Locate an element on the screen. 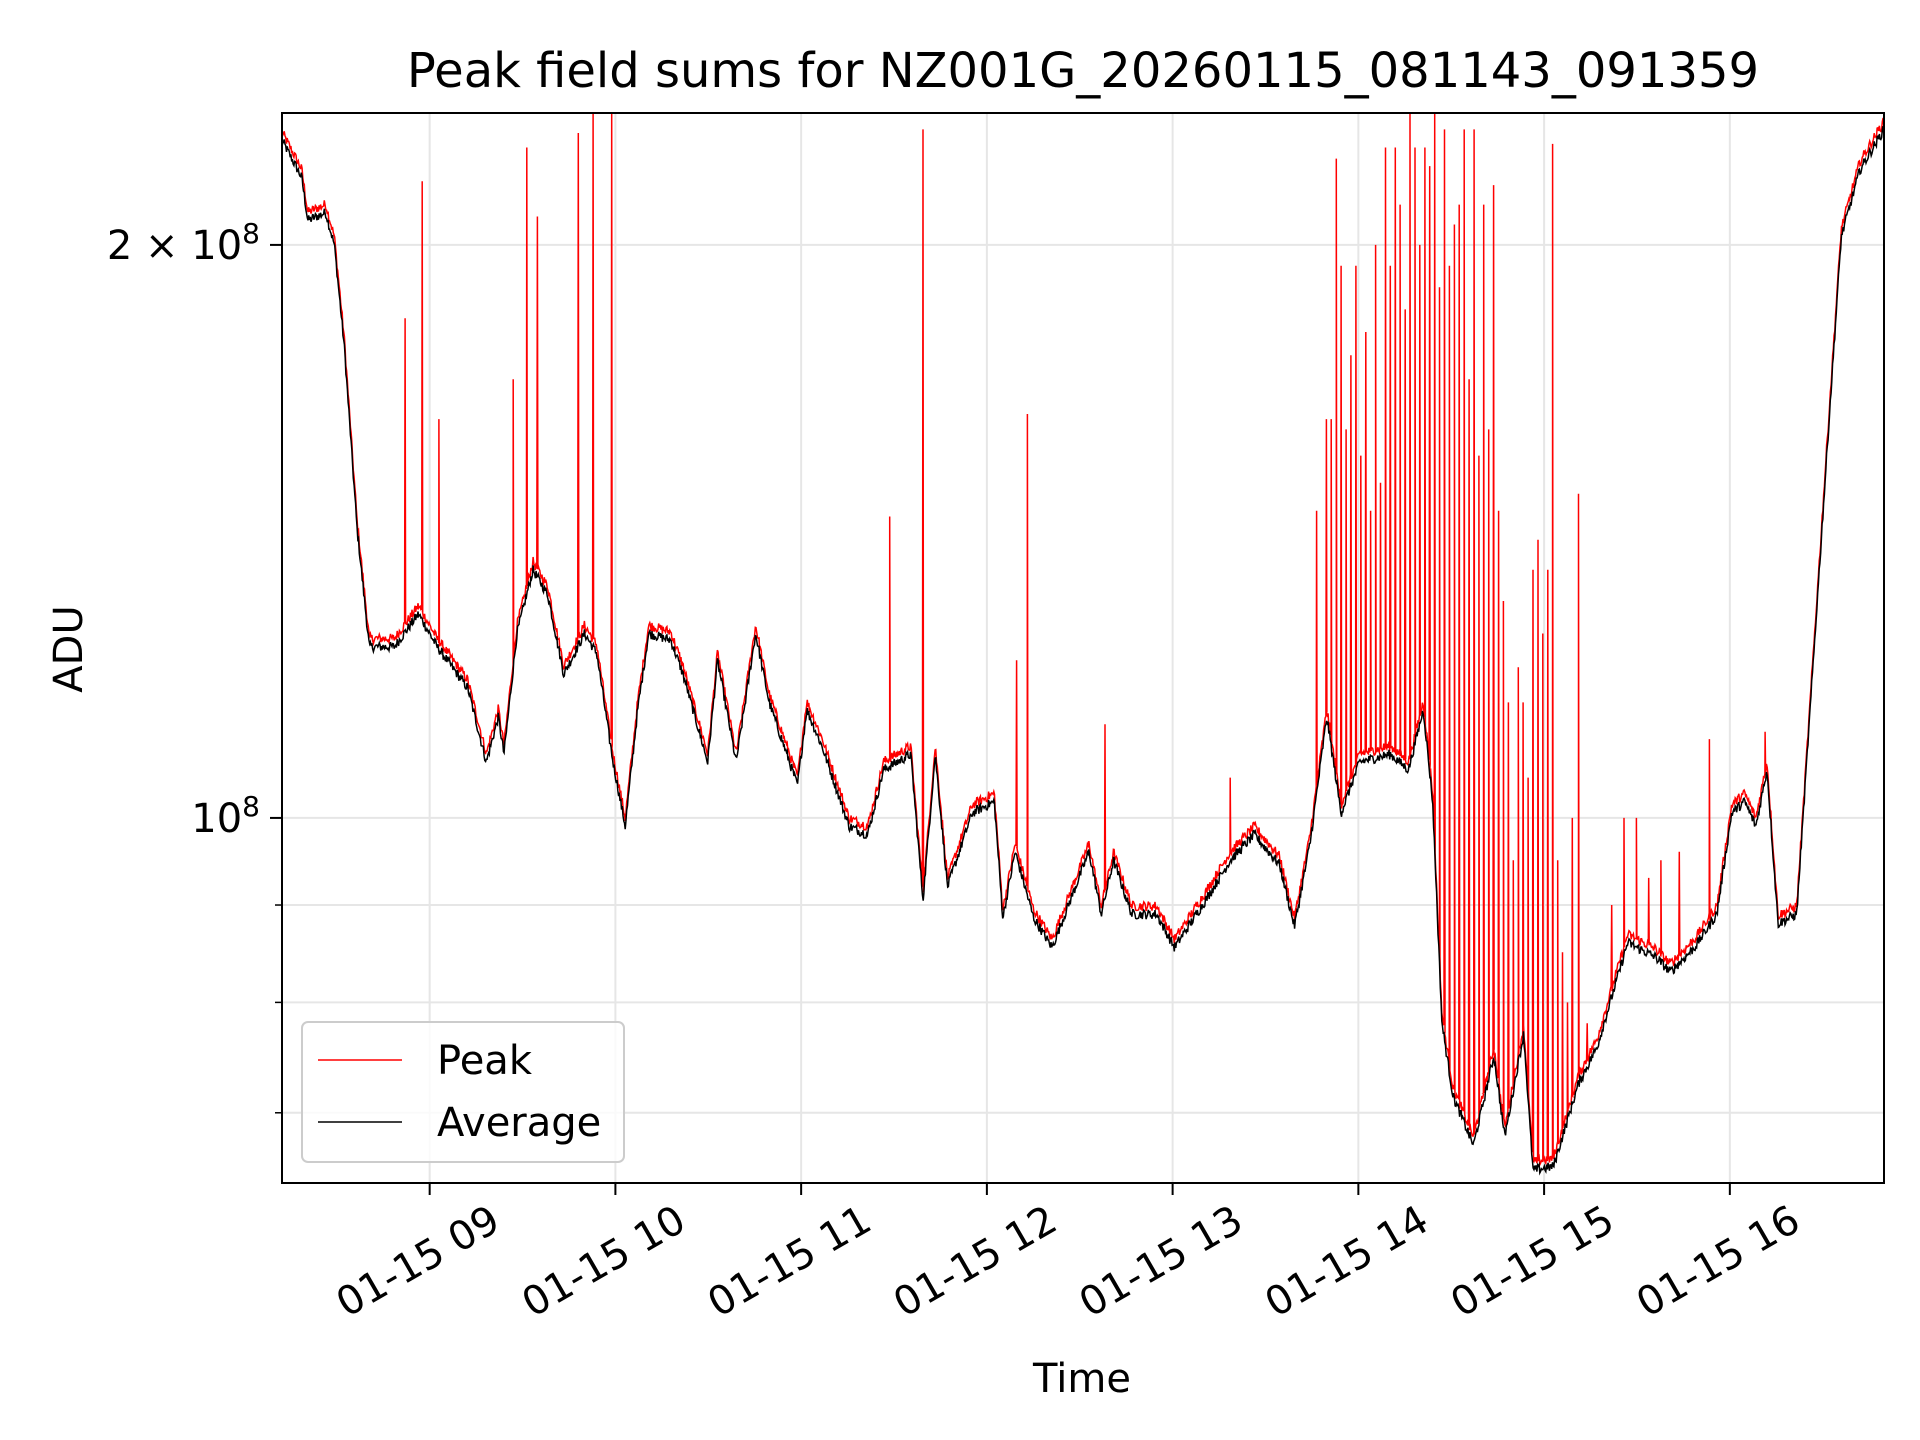  x-axis-label: Time is located at coordinates (1081, 1379).